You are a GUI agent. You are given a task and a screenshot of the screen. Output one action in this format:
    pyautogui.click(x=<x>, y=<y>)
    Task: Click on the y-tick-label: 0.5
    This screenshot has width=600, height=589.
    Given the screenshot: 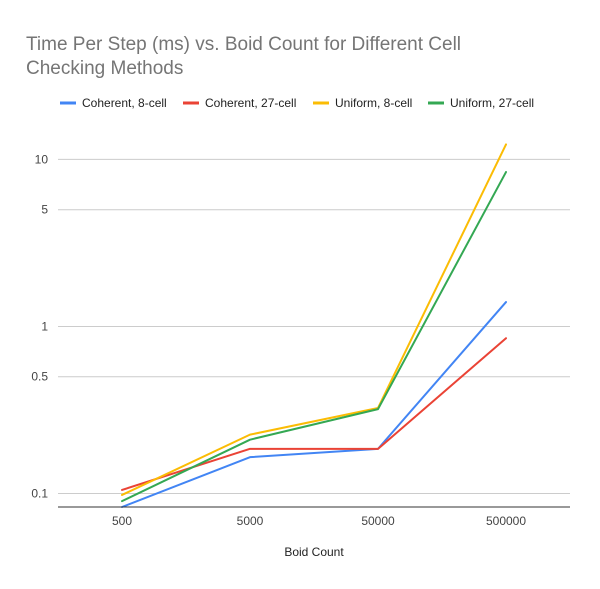 What is the action you would take?
    pyautogui.click(x=39, y=377)
    